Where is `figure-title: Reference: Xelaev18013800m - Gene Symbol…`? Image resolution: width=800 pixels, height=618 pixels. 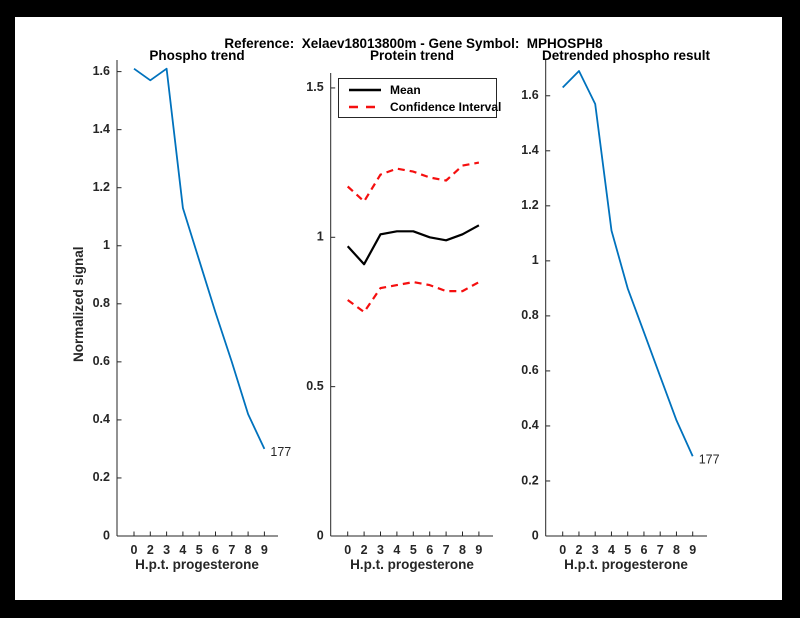
figure-title: Reference: Xelaev18013800m - Gene Symbol… is located at coordinates (413, 43).